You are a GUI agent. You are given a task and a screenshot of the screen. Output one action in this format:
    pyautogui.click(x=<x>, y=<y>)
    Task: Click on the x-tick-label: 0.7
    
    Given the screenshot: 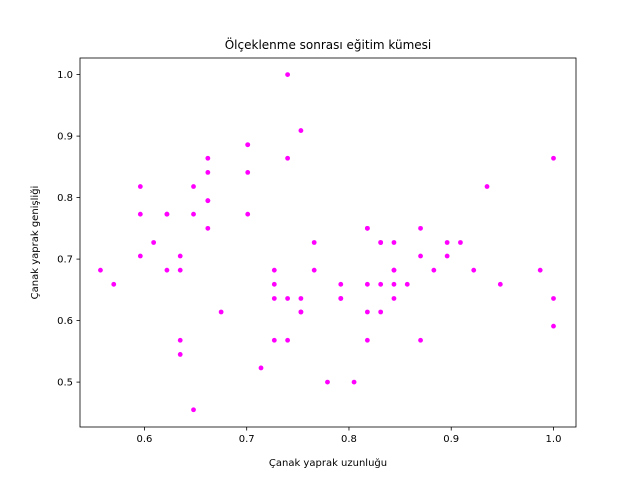 What is the action you would take?
    pyautogui.click(x=247, y=439)
    